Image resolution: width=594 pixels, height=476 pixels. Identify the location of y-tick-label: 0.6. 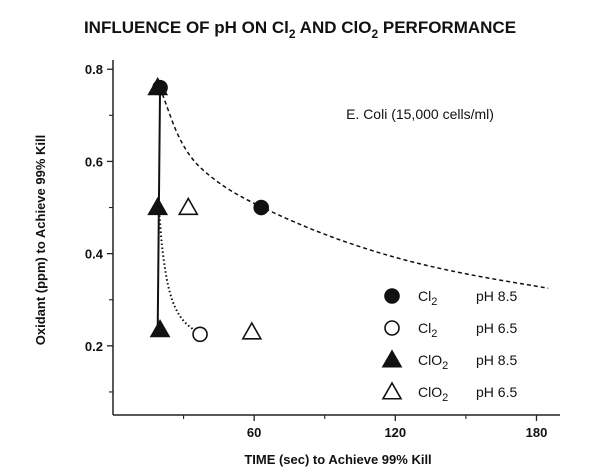
(94, 161).